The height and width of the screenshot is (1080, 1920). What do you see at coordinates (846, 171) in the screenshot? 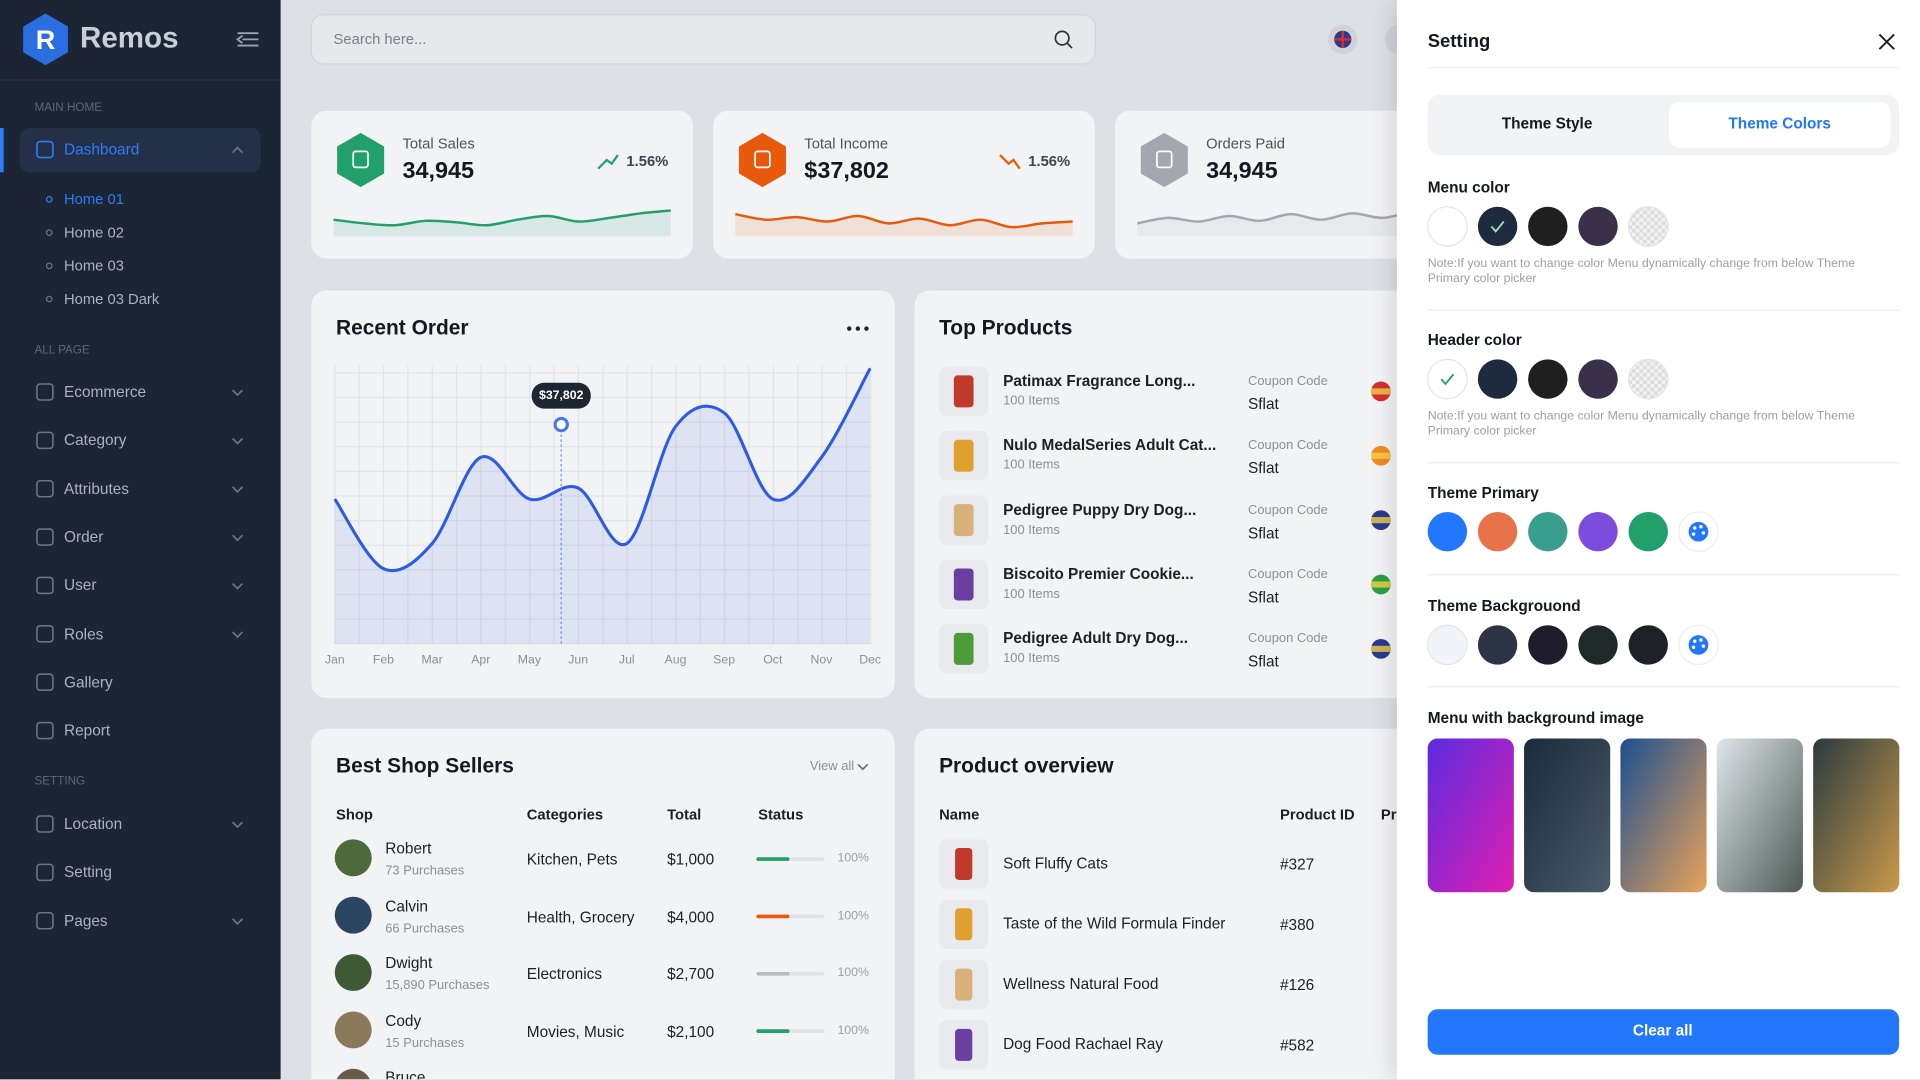
I see `stat-value: $37,802` at bounding box center [846, 171].